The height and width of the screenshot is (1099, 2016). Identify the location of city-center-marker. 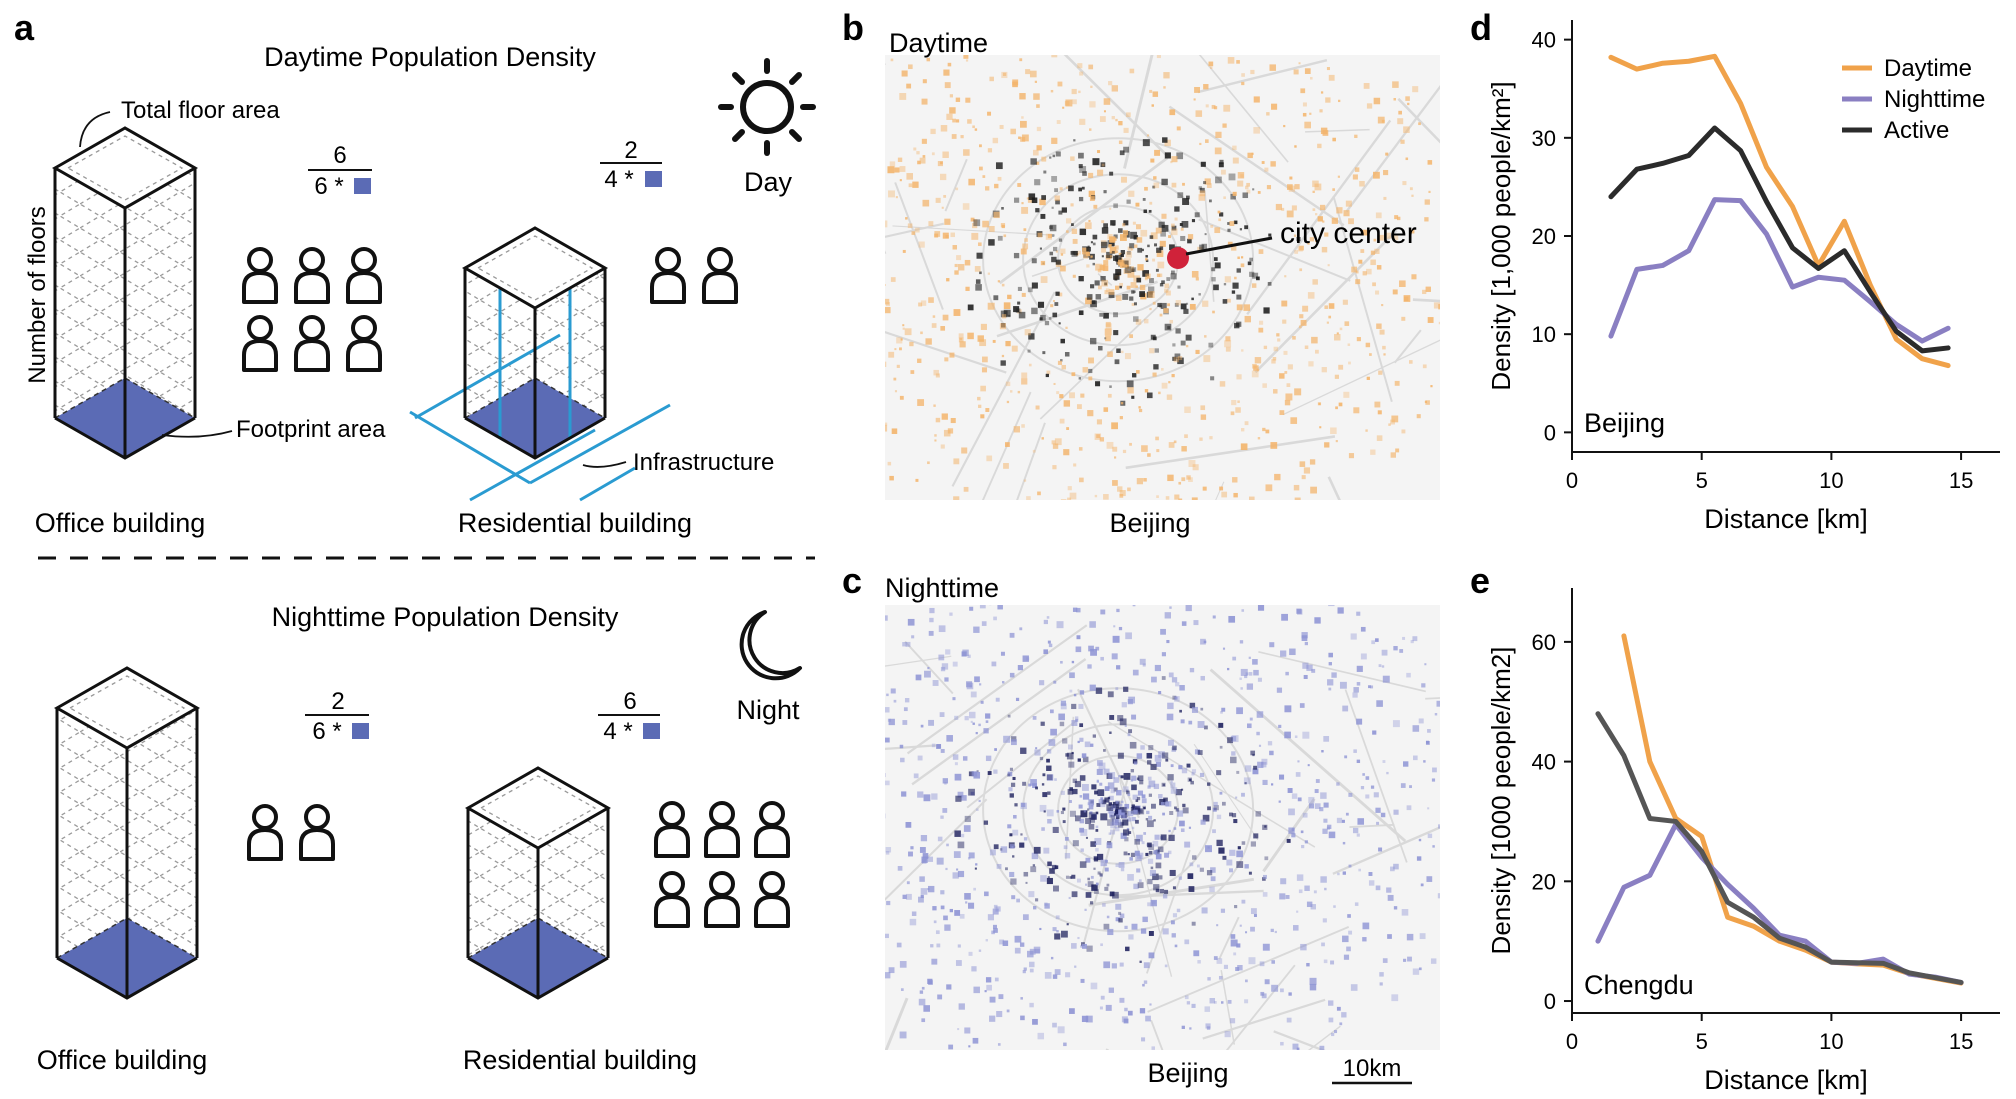
(1178, 258).